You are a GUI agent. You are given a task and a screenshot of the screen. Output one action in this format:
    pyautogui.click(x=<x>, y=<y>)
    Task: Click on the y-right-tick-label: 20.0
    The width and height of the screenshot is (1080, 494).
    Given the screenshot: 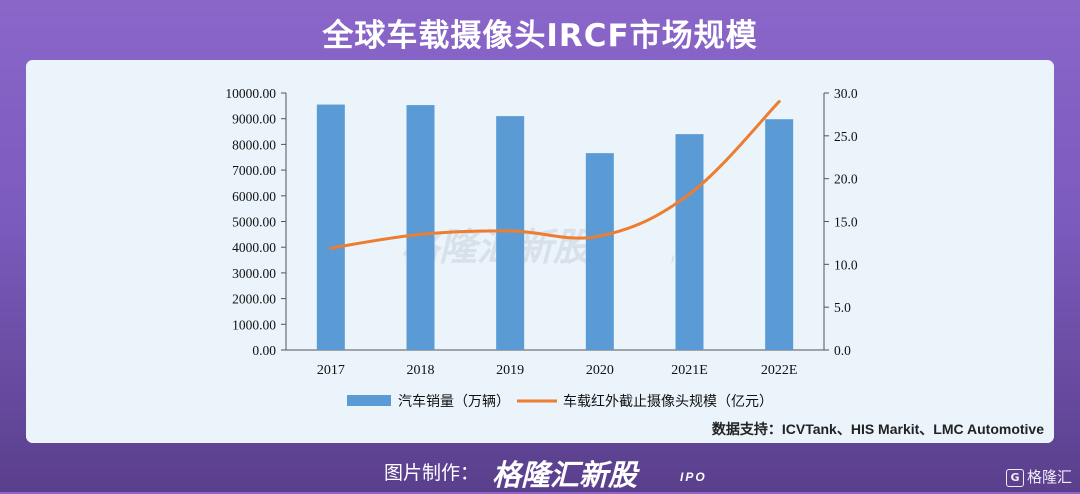 What is the action you would take?
    pyautogui.click(x=846, y=179)
    